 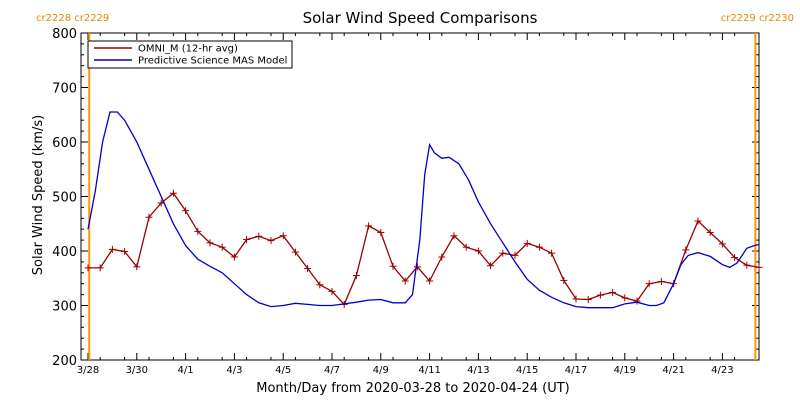 What do you see at coordinates (625, 370) in the screenshot?
I see `x-tick-label: 4/19` at bounding box center [625, 370].